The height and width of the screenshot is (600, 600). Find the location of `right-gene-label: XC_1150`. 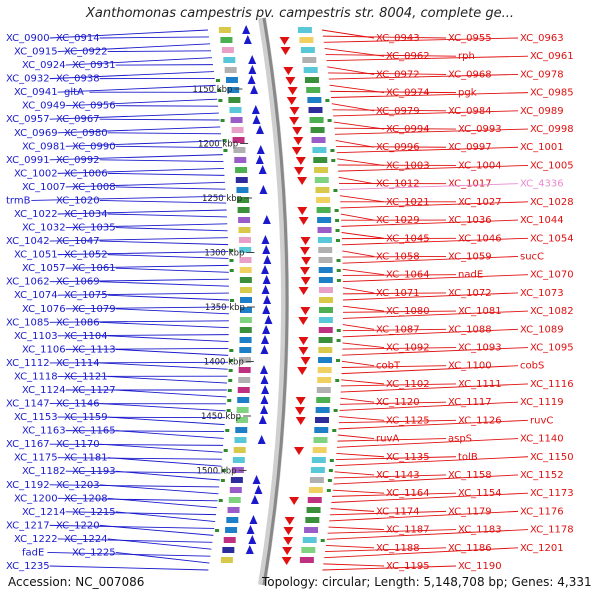

right-gene-label: XC_1150 is located at coordinates (552, 457).